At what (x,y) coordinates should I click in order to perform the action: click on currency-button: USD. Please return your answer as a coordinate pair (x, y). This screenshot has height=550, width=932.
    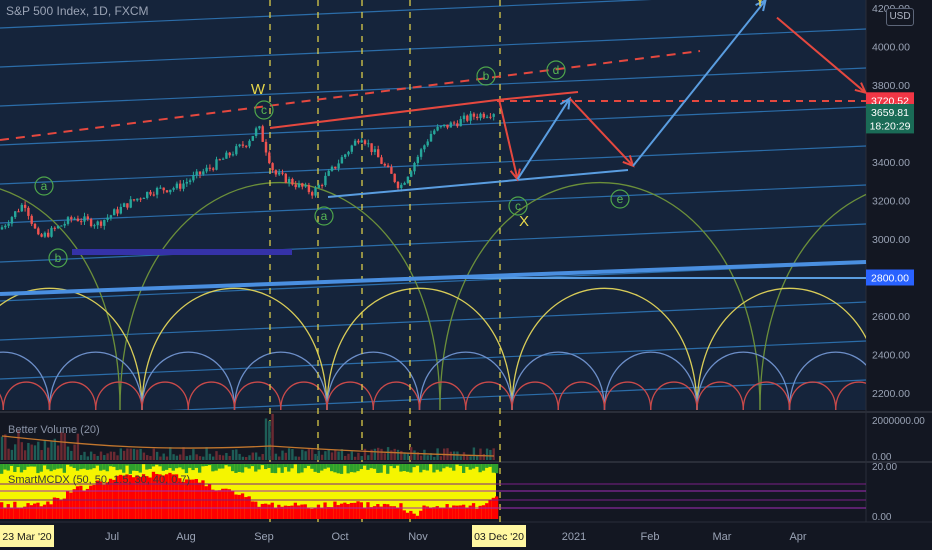
    Looking at the image, I should click on (900, 17).